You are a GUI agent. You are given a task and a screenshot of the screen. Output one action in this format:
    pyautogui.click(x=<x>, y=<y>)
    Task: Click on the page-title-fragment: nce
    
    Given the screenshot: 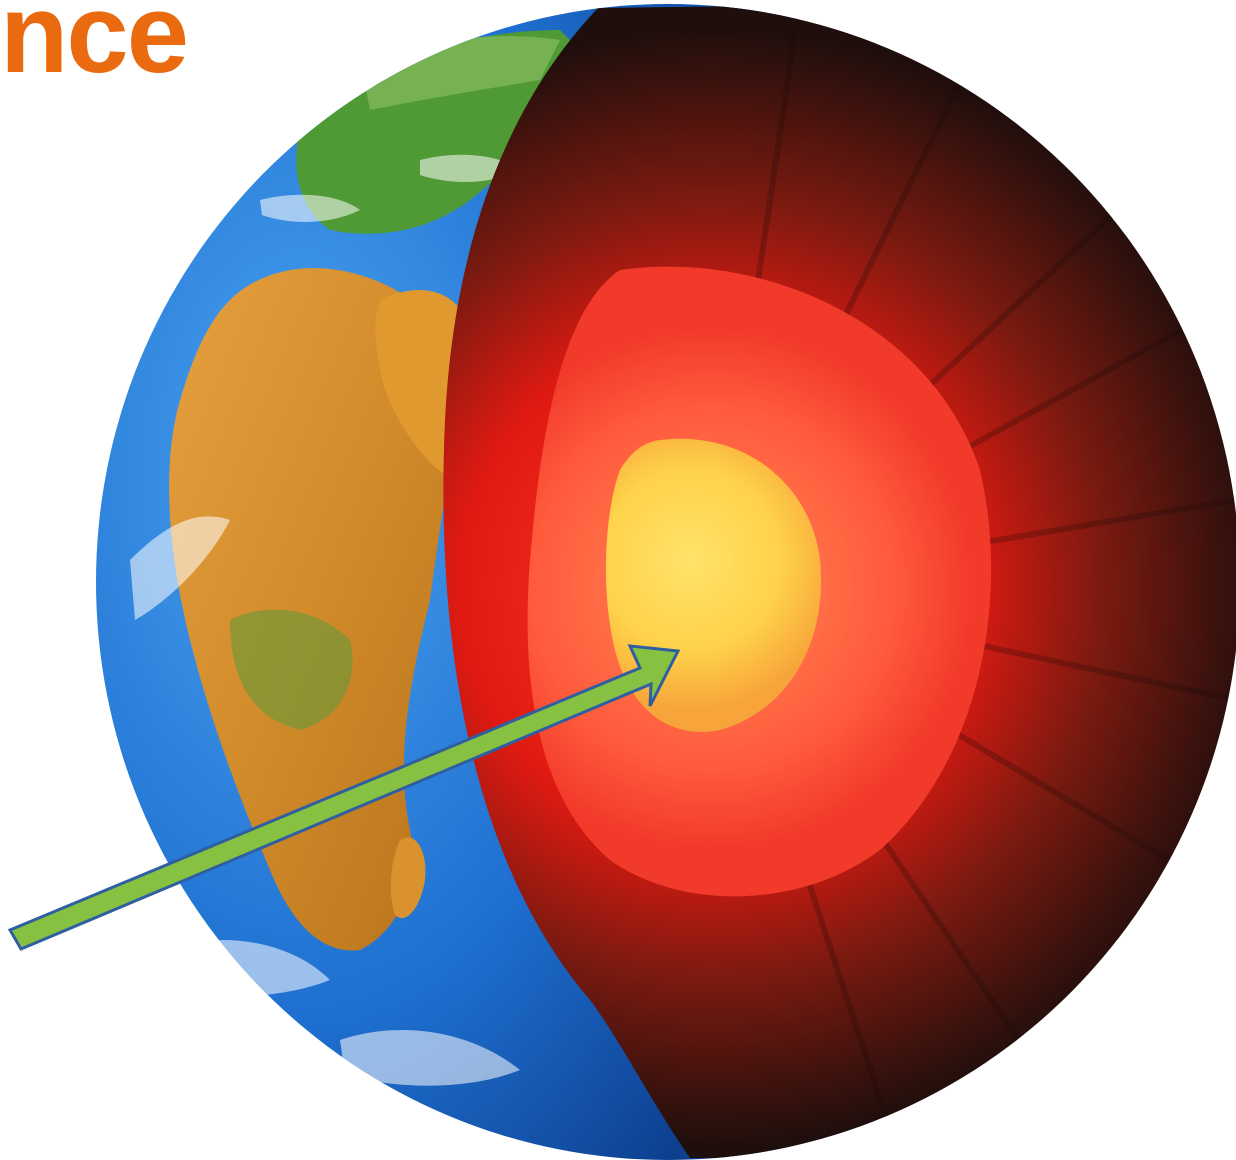 What is the action you would take?
    pyautogui.click(x=94, y=48)
    